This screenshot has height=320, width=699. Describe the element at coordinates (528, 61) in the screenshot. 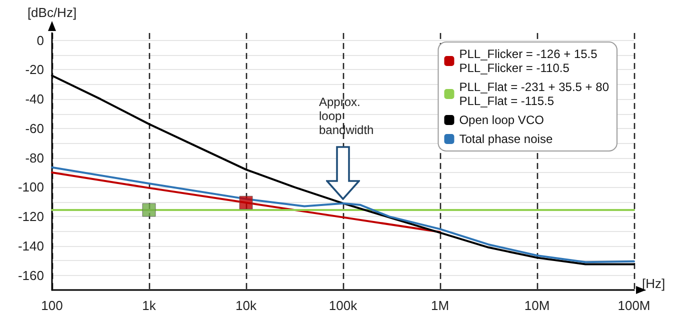

I see `legend-label: PLL_Flicker = -126 + 15.5 PLL_Flicker = -110.5` at that location.